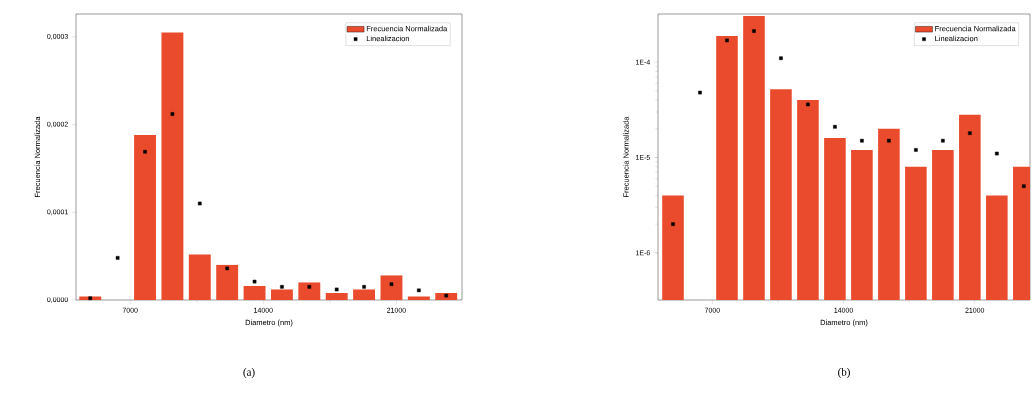 This screenshot has width=1032, height=411. What do you see at coordinates (249, 373) in the screenshot?
I see `text: (a)` at bounding box center [249, 373].